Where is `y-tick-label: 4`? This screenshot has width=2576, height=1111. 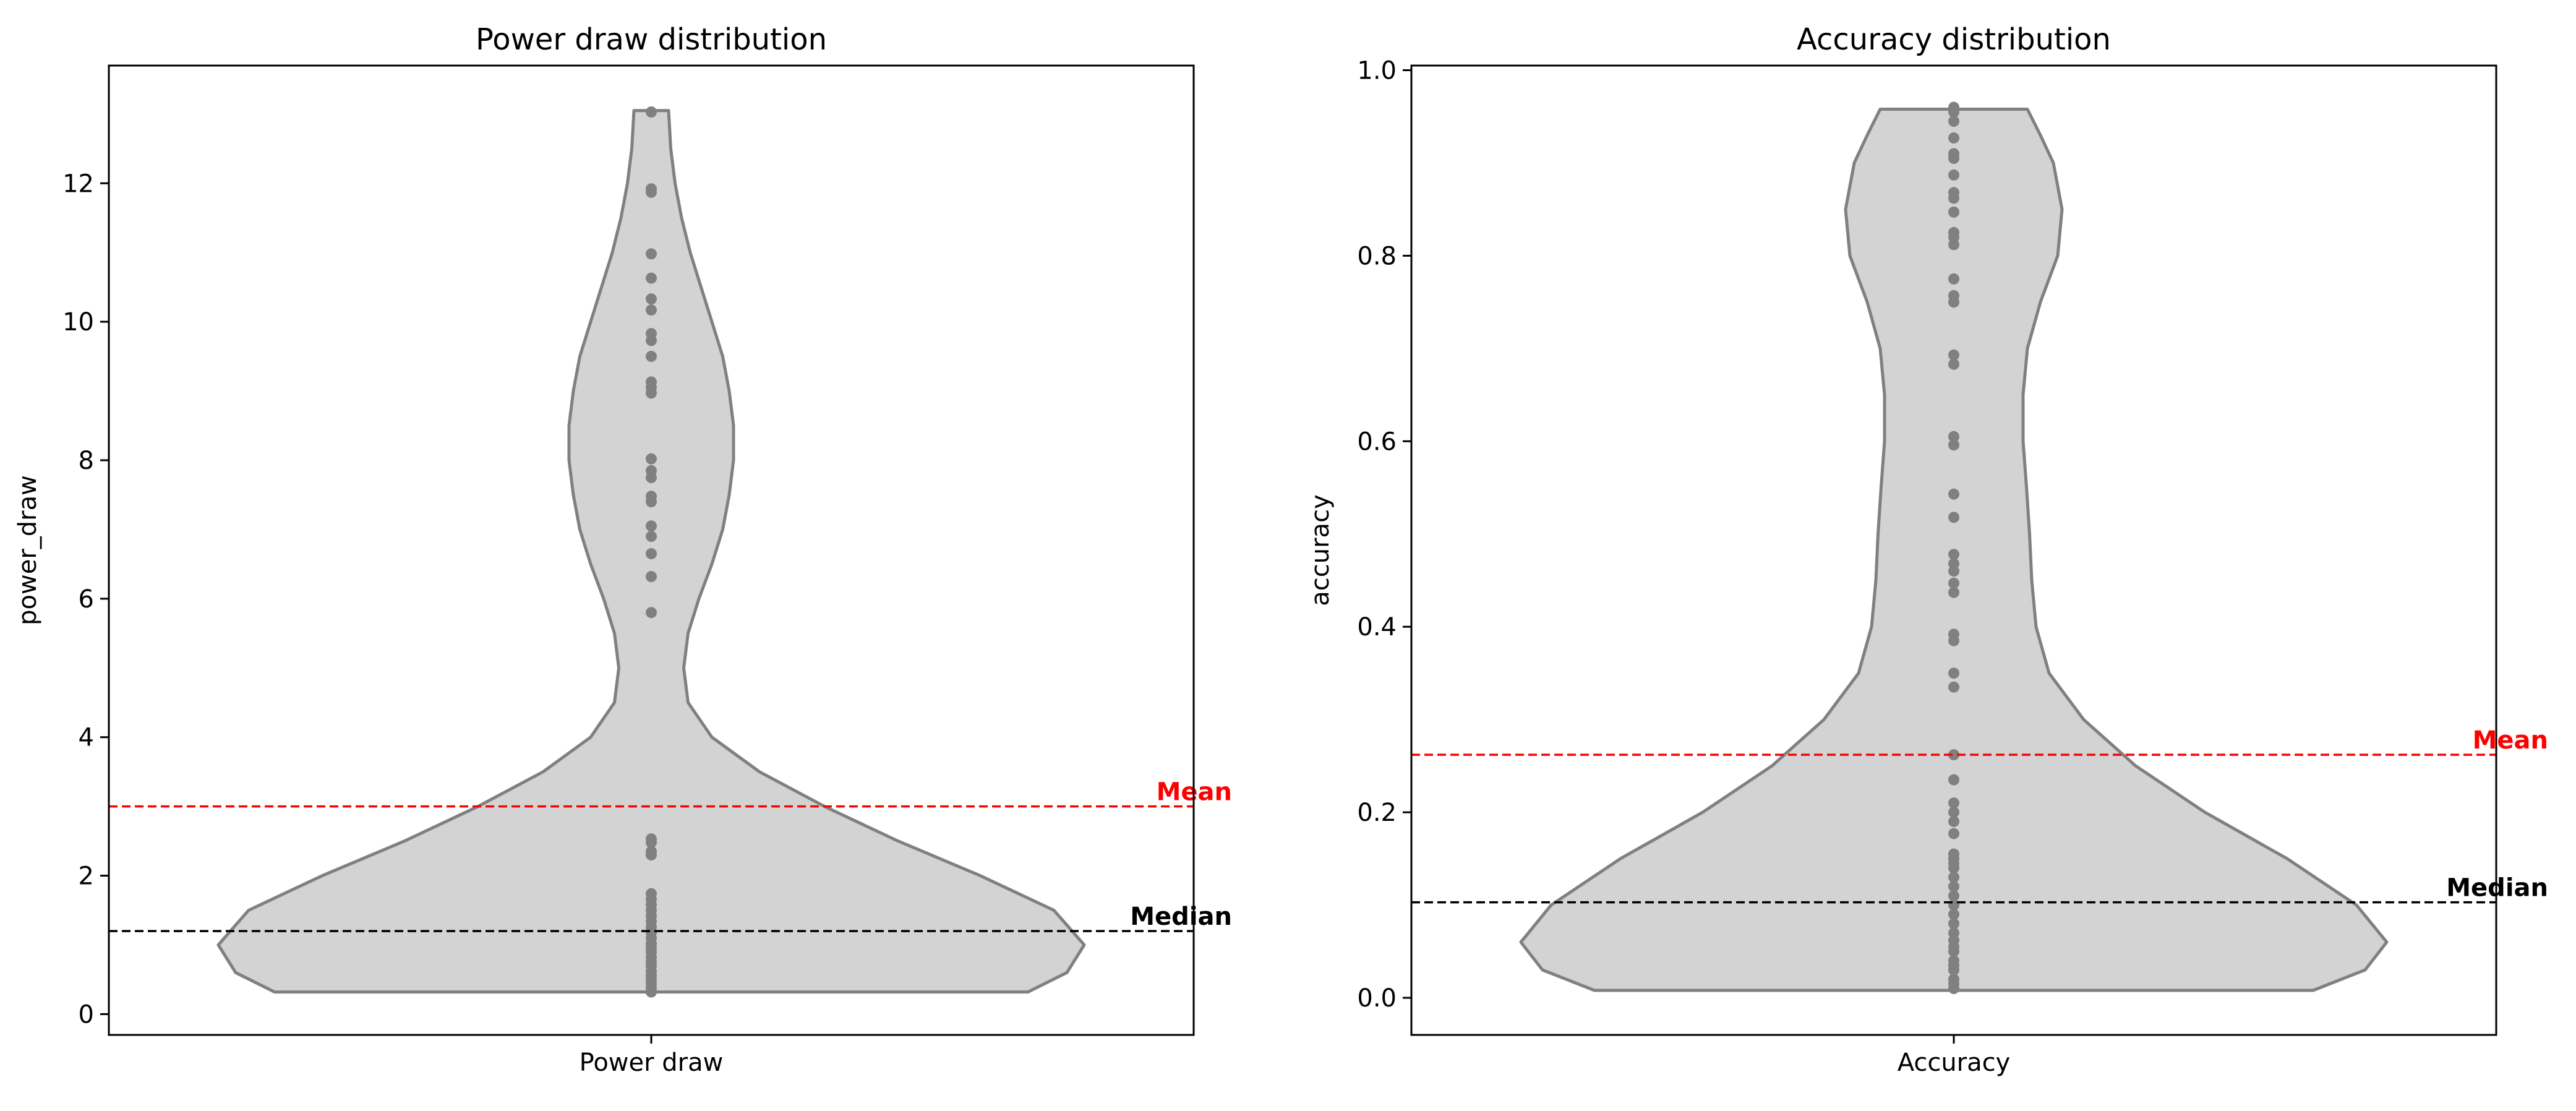
y-tick-label: 4 is located at coordinates (87, 738).